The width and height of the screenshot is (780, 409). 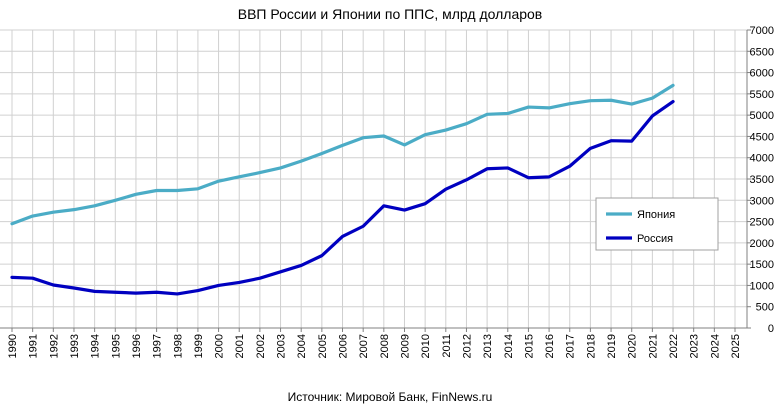 What do you see at coordinates (762, 137) in the screenshot?
I see `y-tick-label: 4500` at bounding box center [762, 137].